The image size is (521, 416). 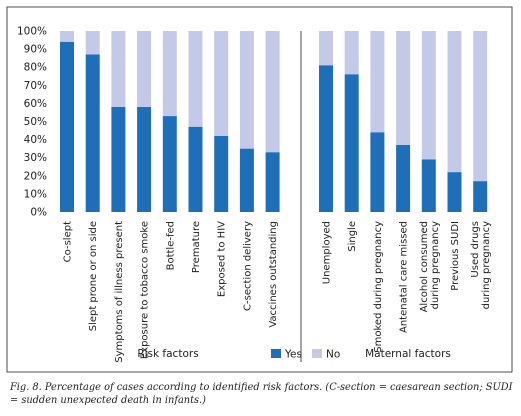 I want to click on bar-yes-slept-prone-or-on-side, so click(x=92, y=133).